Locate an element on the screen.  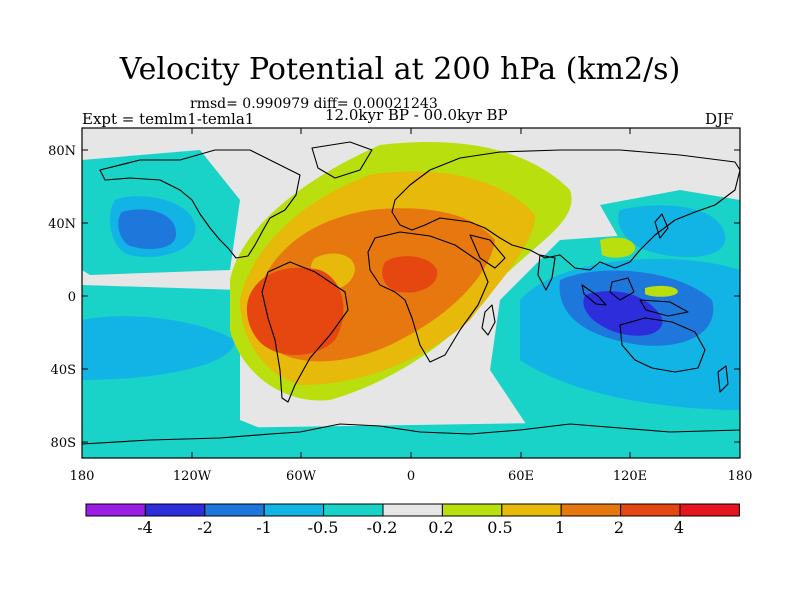
period-label: 12.0kyr BP - 00.0kyr BP is located at coordinates (416, 115).